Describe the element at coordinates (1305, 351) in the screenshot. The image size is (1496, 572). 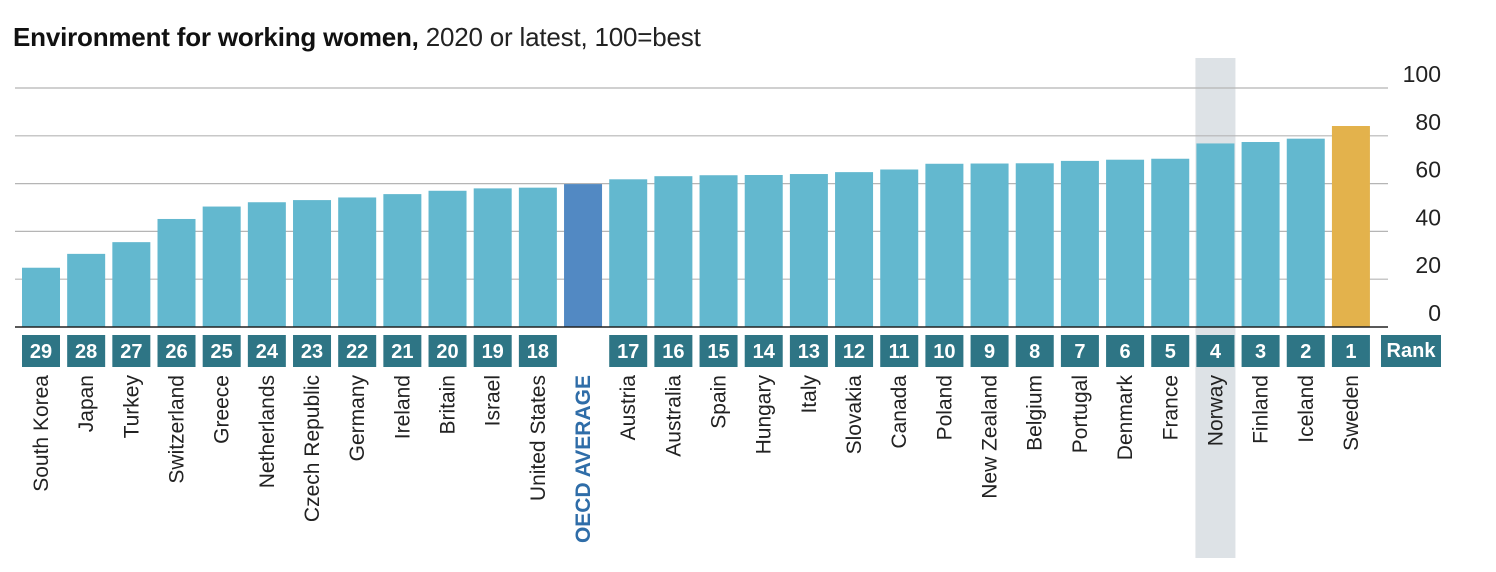
I see `rank-box-iceland: 2` at that location.